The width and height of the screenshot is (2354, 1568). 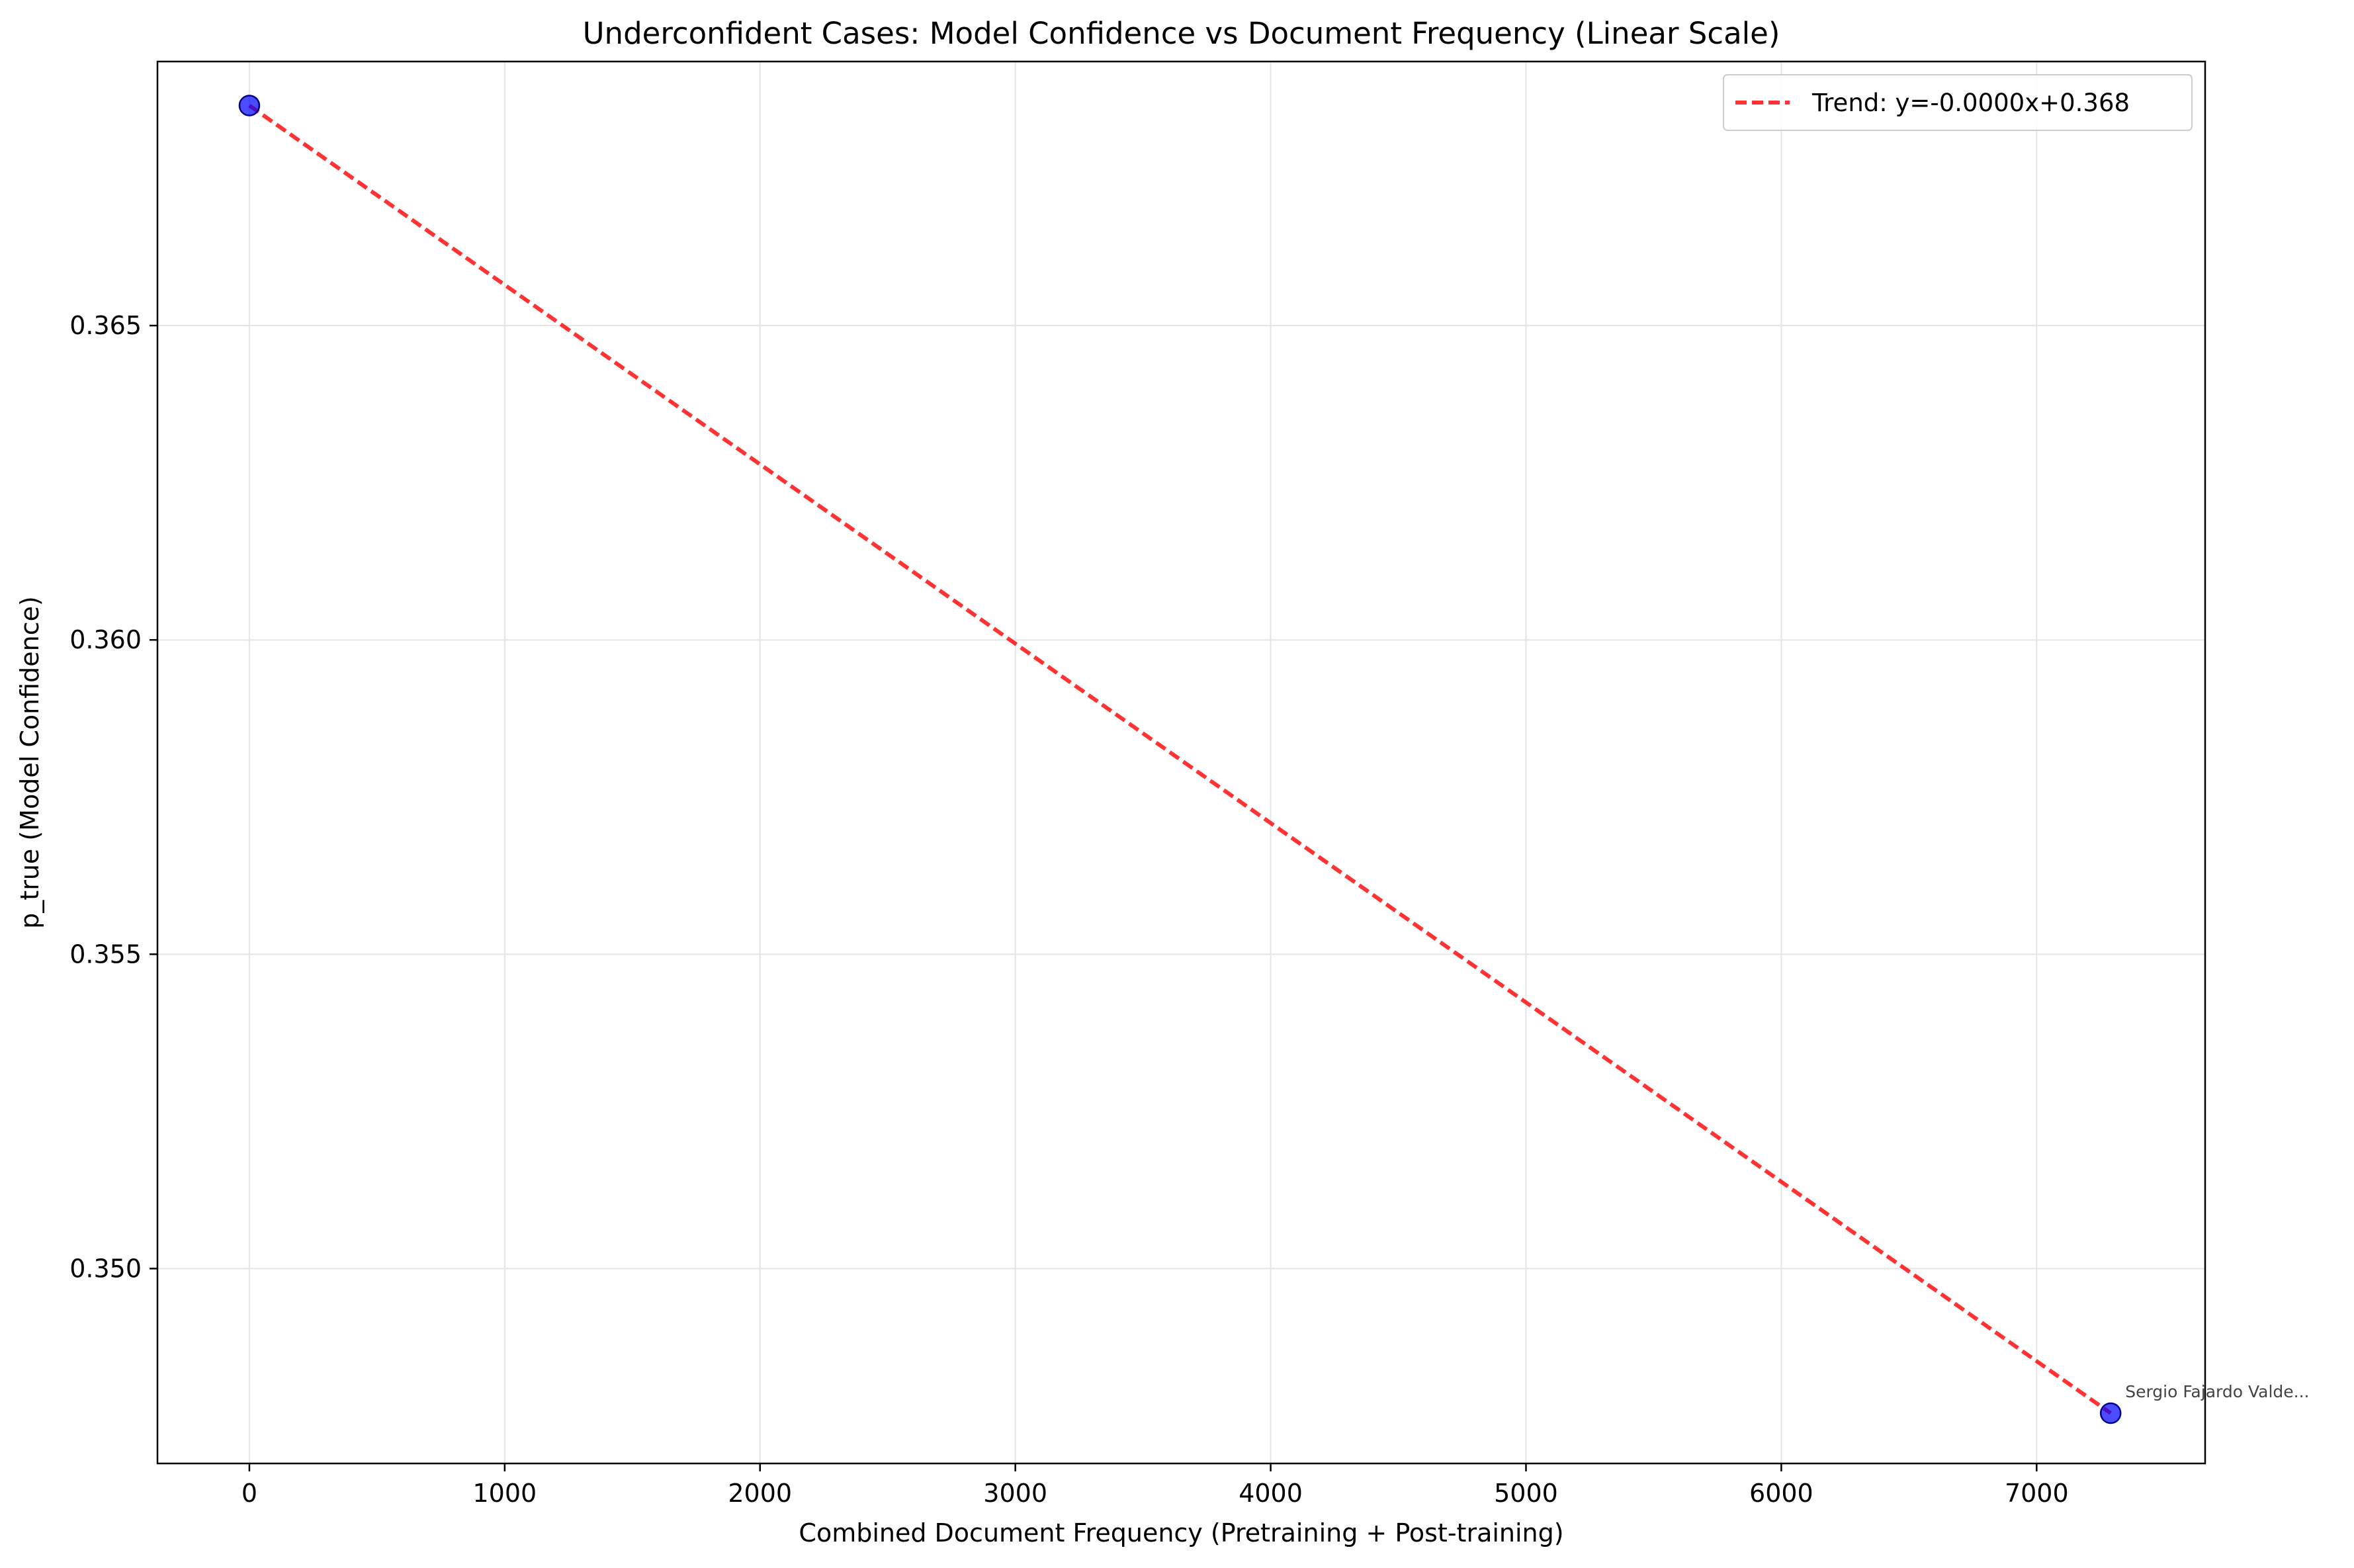 What do you see at coordinates (505, 1494) in the screenshot?
I see `x-tick-label: 1000` at bounding box center [505, 1494].